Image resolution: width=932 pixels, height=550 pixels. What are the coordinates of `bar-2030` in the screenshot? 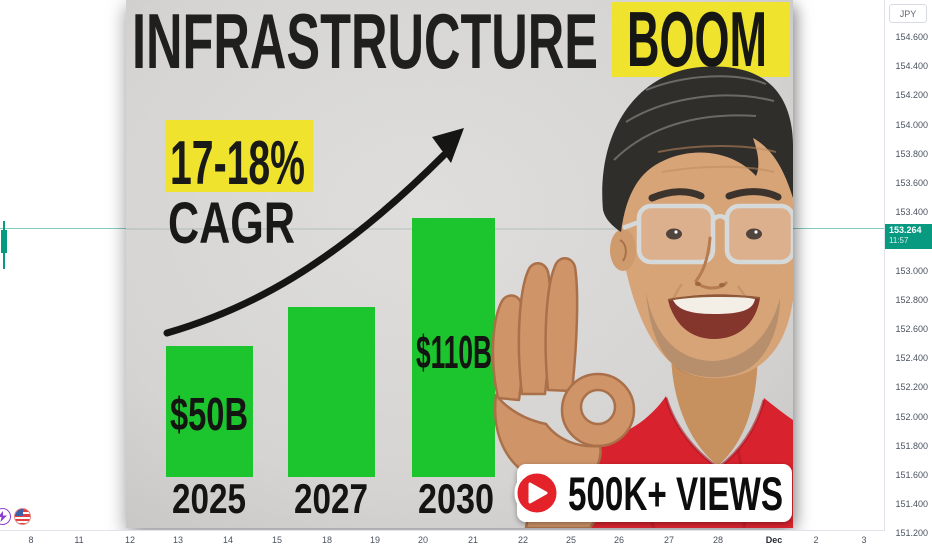 It's located at (453, 347).